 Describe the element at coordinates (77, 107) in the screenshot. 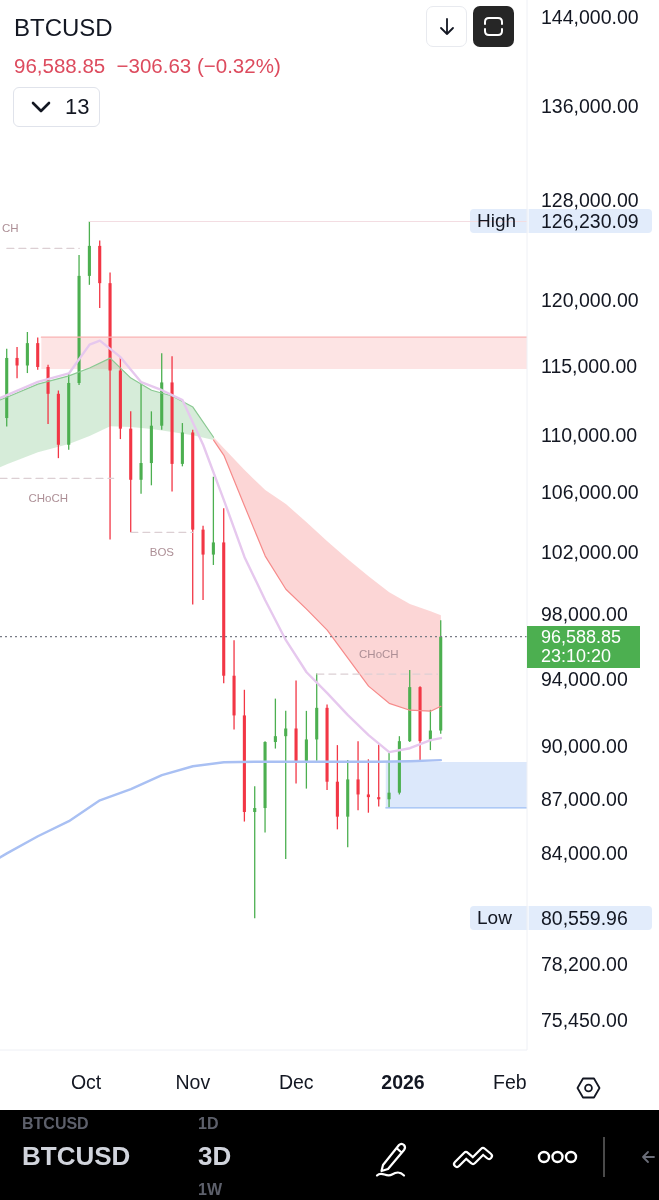

I see `annotation: 13` at that location.